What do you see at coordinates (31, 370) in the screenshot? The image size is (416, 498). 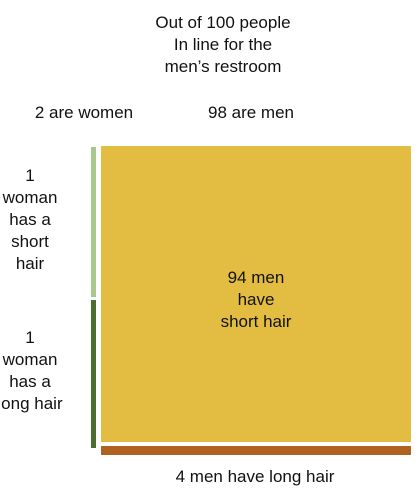 I see `women-long-hair-label: 1 woman has a long hair` at bounding box center [31, 370].